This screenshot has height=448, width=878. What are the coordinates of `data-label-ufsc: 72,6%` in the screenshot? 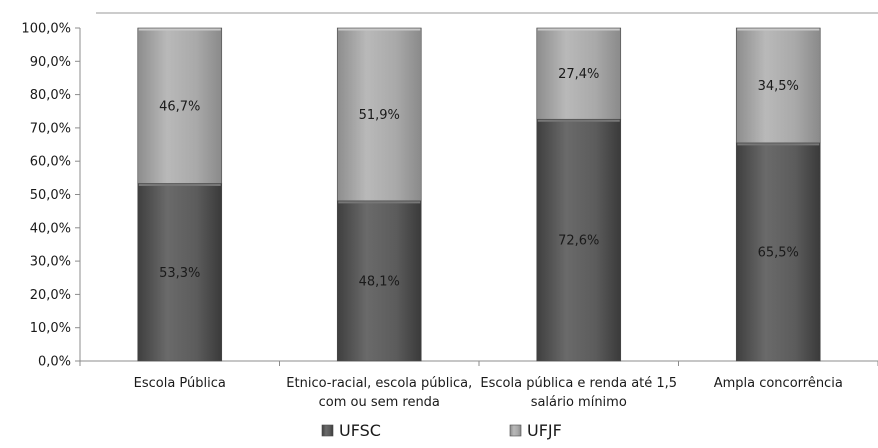 It's located at (578, 241).